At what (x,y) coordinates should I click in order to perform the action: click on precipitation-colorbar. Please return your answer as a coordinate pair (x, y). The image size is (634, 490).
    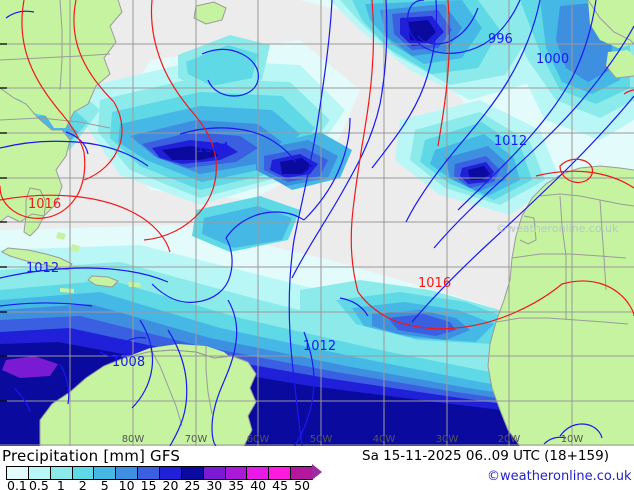
    Looking at the image, I should click on (159, 473).